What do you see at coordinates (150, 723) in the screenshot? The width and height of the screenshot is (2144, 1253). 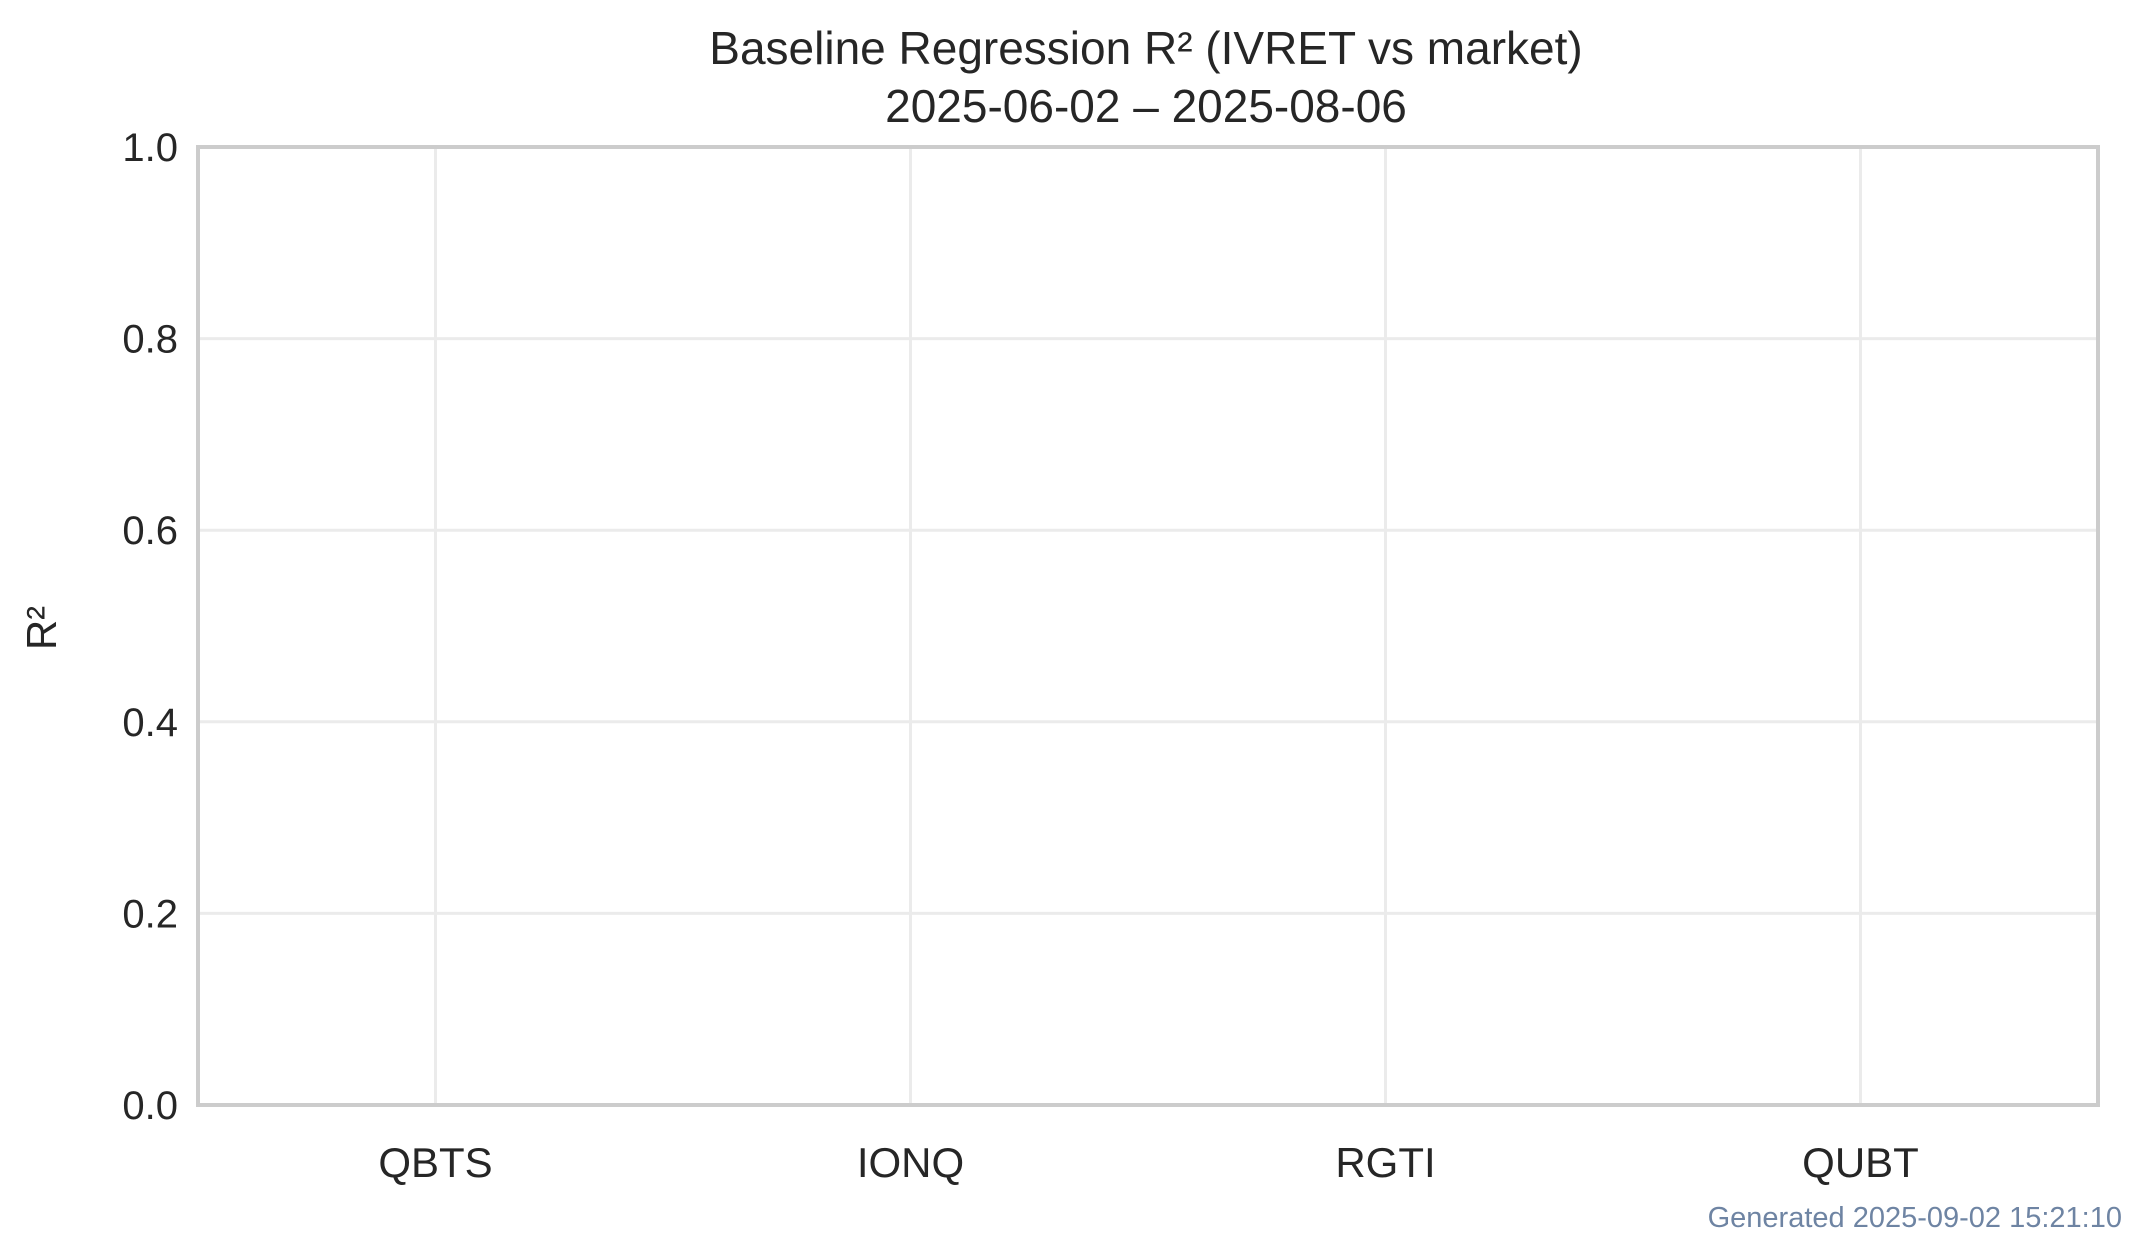 I see `y-tick-label: 0.4` at bounding box center [150, 723].